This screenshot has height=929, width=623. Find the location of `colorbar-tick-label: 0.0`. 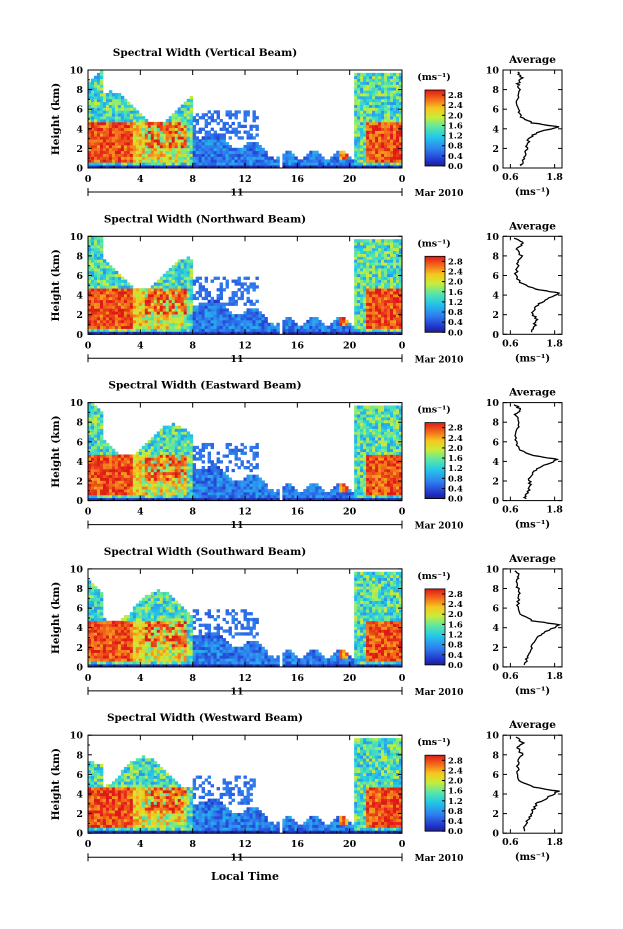

colorbar-tick-label: 0.0 is located at coordinates (455, 333).